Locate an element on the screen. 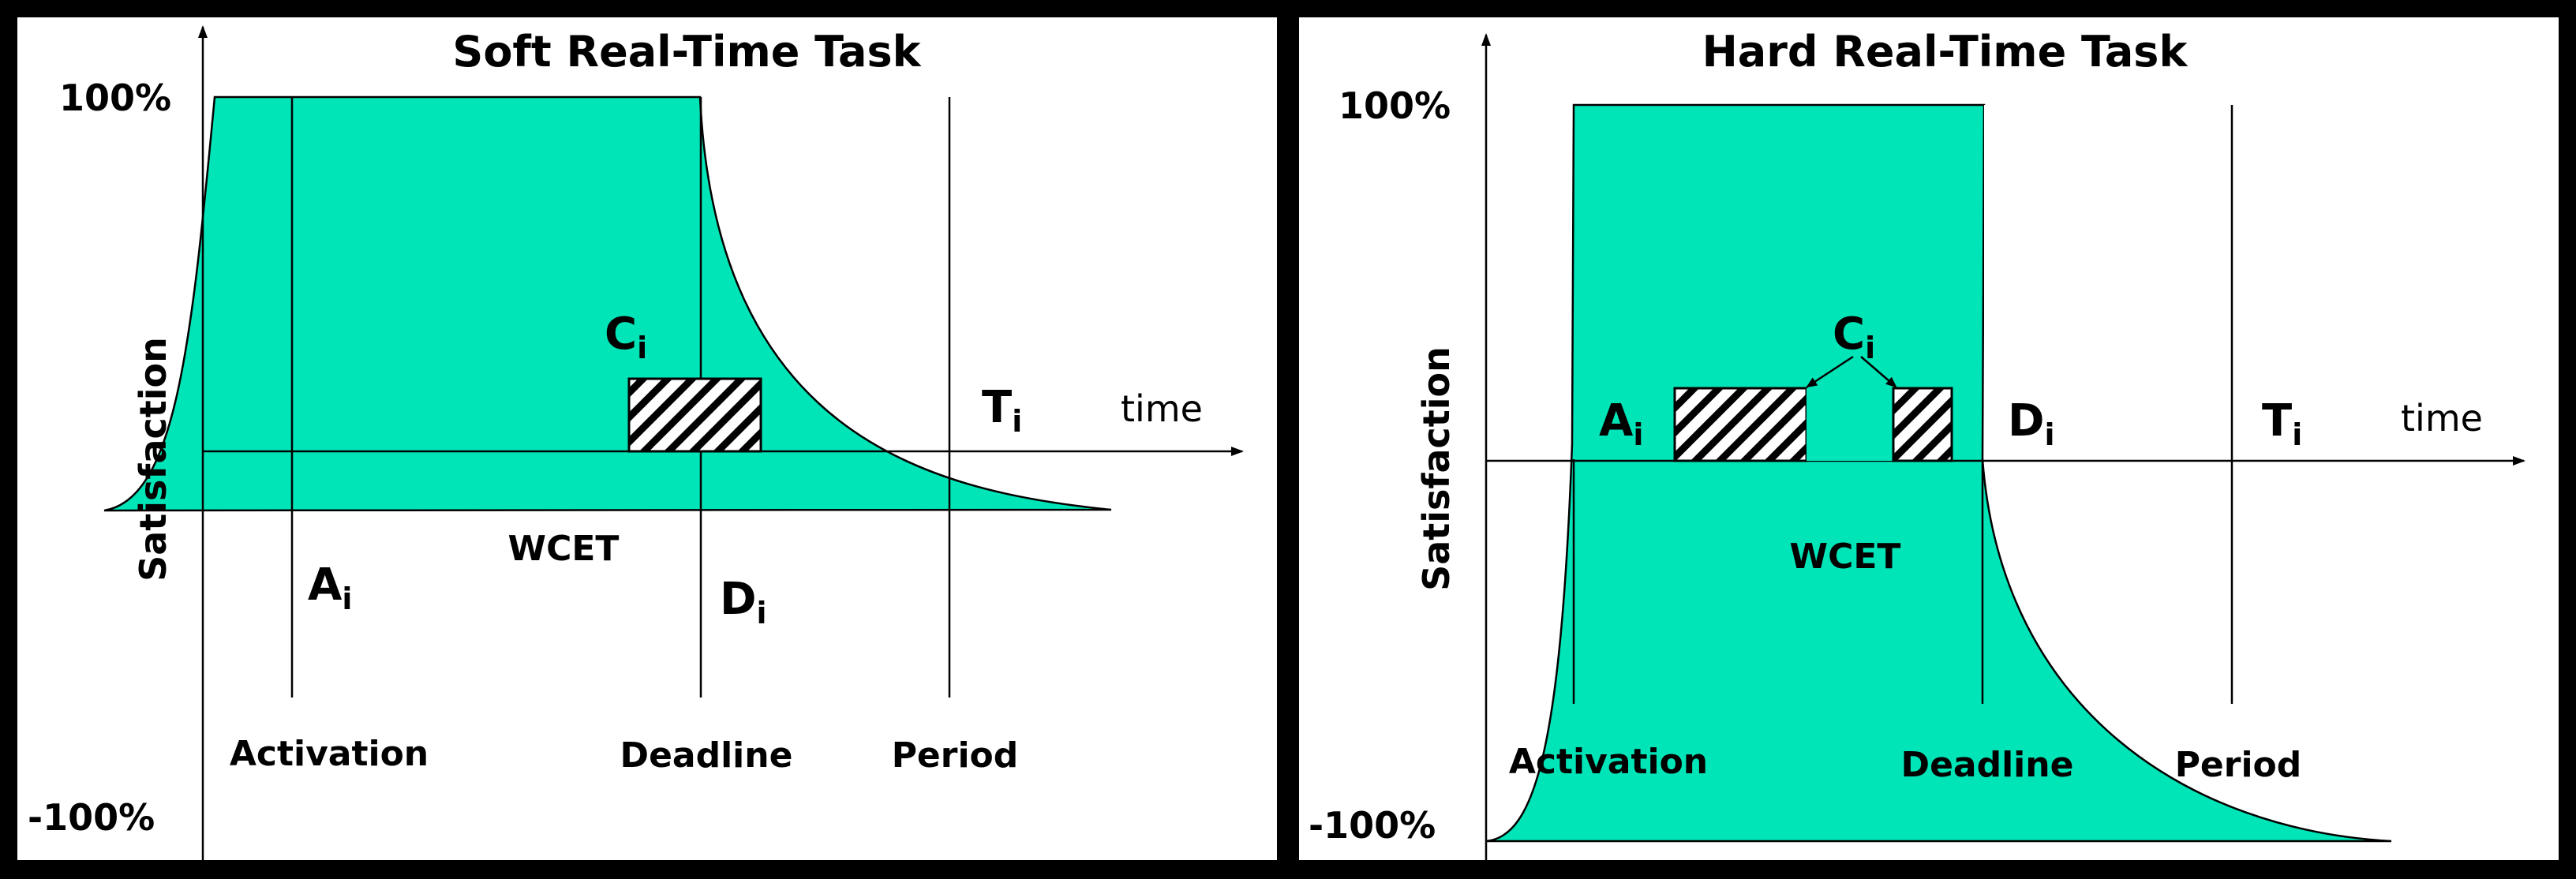 This screenshot has height=879, width=2576. hard-y-top-label: 100% is located at coordinates (1395, 106).